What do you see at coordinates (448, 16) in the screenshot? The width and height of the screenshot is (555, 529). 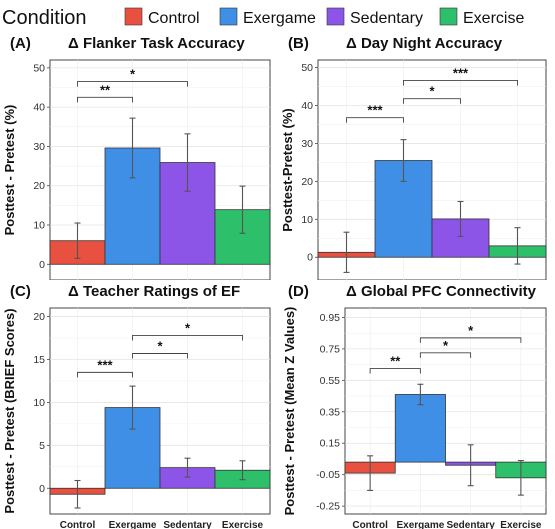 I see `legend-swatch-exercise` at bounding box center [448, 16].